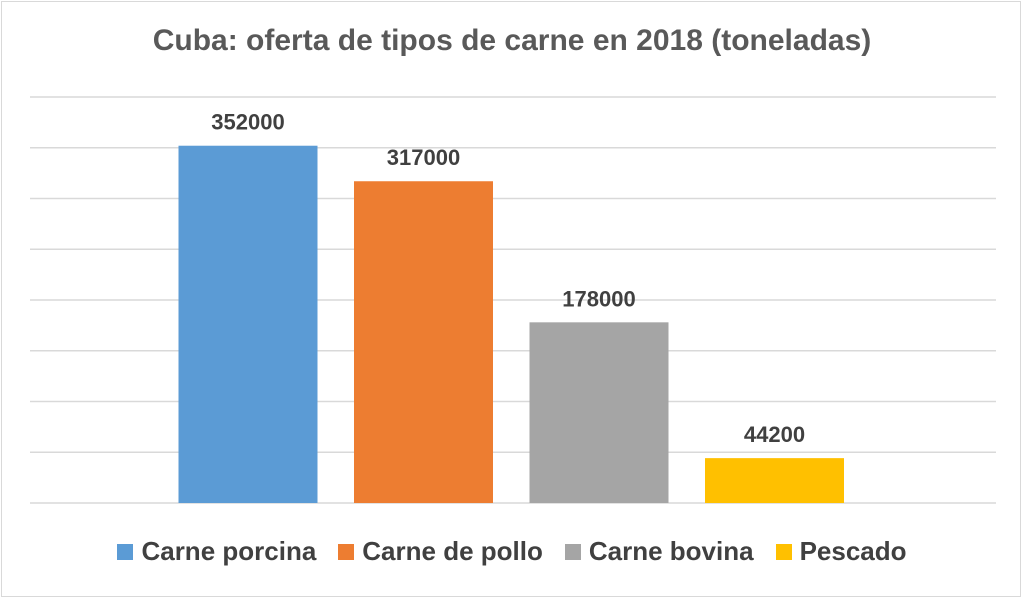 The height and width of the screenshot is (600, 1024). I want to click on legend-item: Carne de pollo, so click(440, 551).